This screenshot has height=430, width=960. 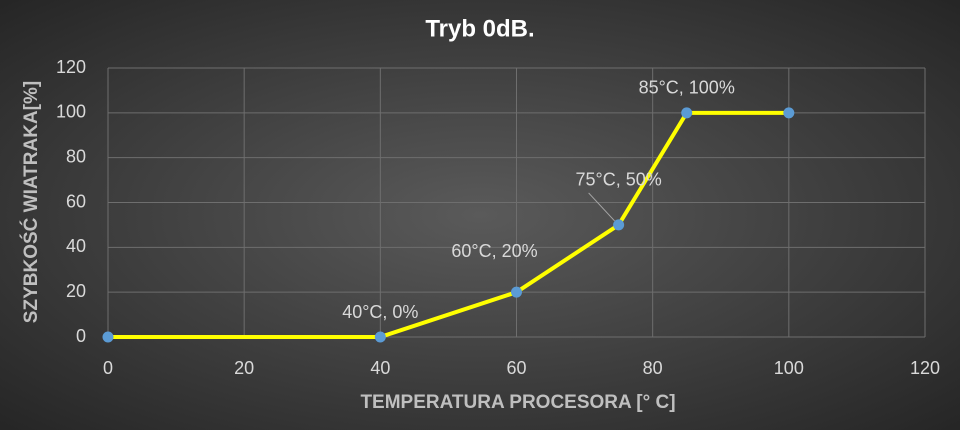 I want to click on x-tick-label: 120, so click(x=925, y=368).